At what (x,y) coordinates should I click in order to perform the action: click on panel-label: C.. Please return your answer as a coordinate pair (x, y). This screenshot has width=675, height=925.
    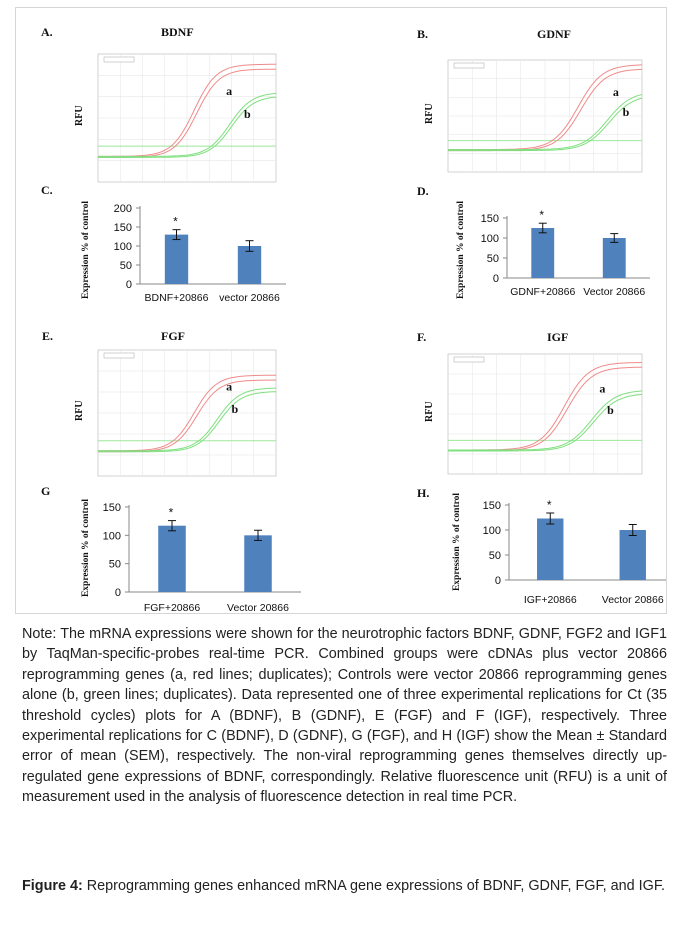
    Looking at the image, I should click on (47, 190).